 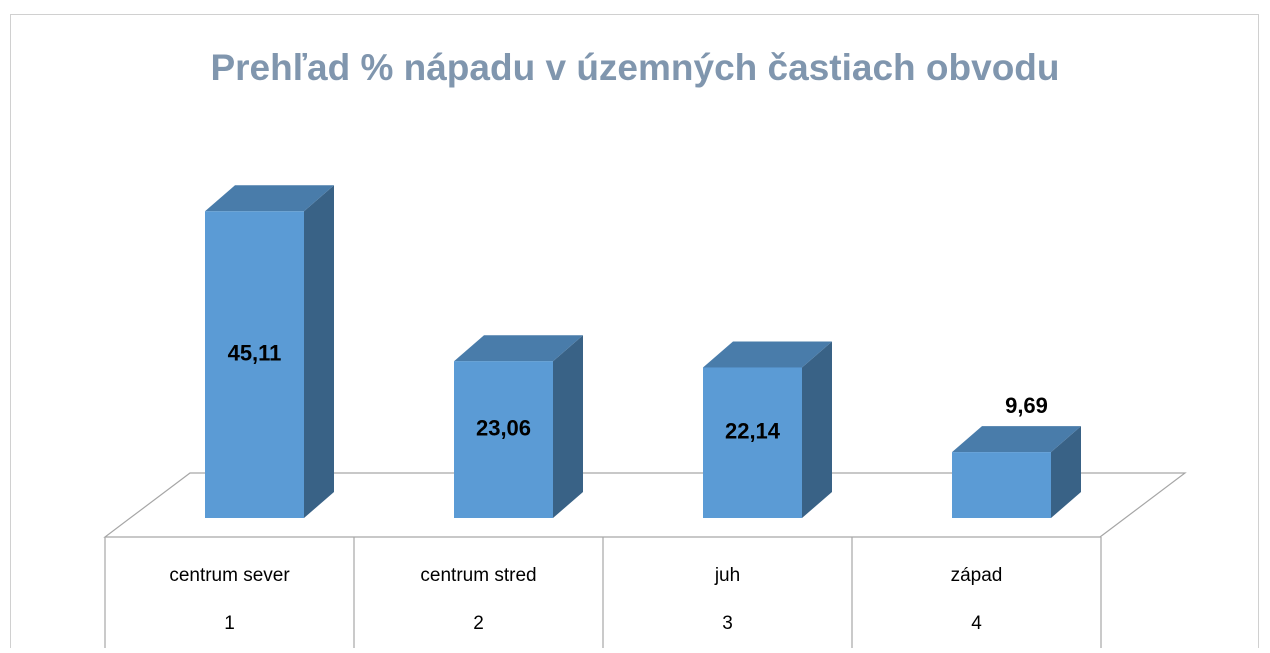 What do you see at coordinates (1026, 405) in the screenshot?
I see `value-label: 9,69` at bounding box center [1026, 405].